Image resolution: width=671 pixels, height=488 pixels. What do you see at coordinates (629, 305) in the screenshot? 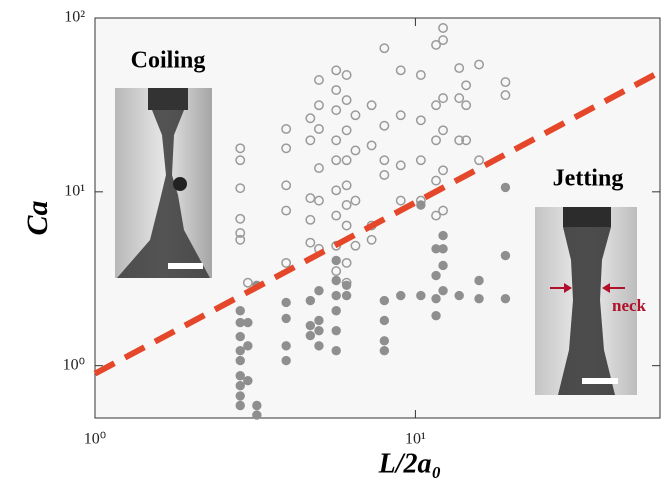
I see `annotation: neck` at bounding box center [629, 305].